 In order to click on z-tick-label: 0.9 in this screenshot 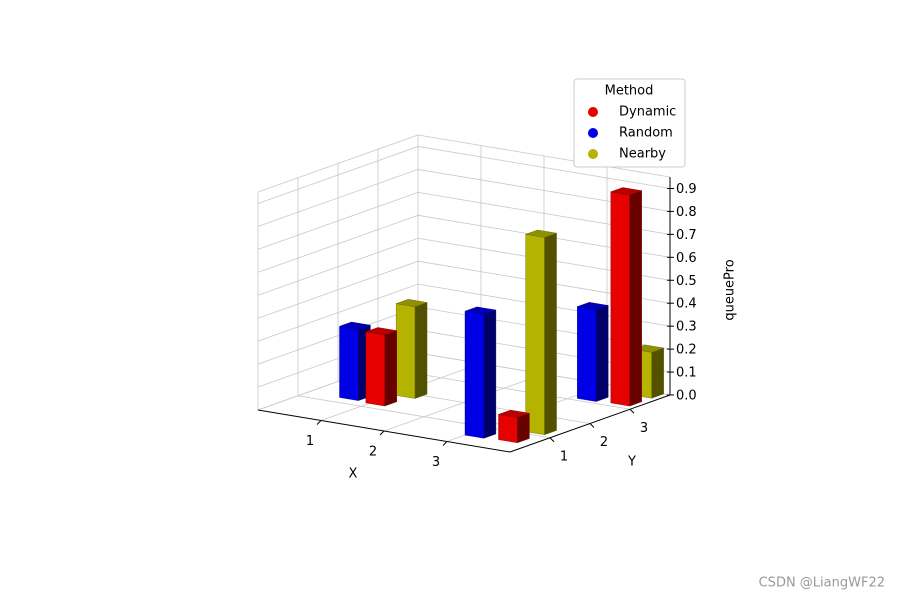, I will do `click(686, 189)`.